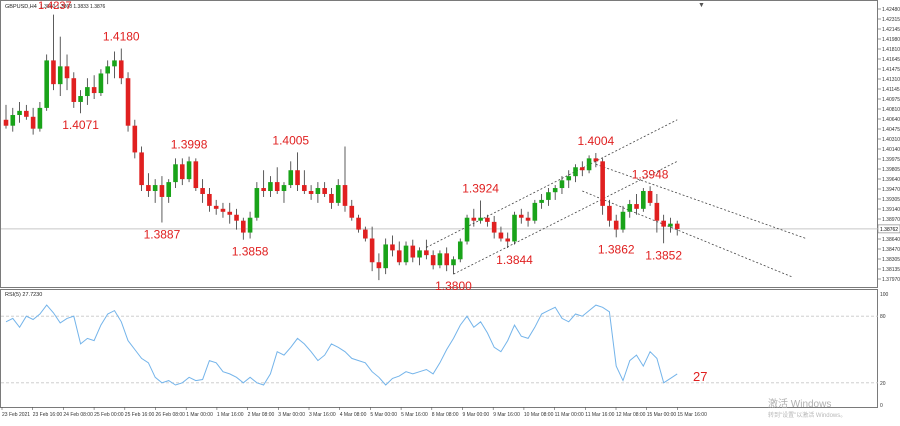  Describe the element at coordinates (891, 270) in the screenshot. I see `price-tick-label: 1.38135` at that location.